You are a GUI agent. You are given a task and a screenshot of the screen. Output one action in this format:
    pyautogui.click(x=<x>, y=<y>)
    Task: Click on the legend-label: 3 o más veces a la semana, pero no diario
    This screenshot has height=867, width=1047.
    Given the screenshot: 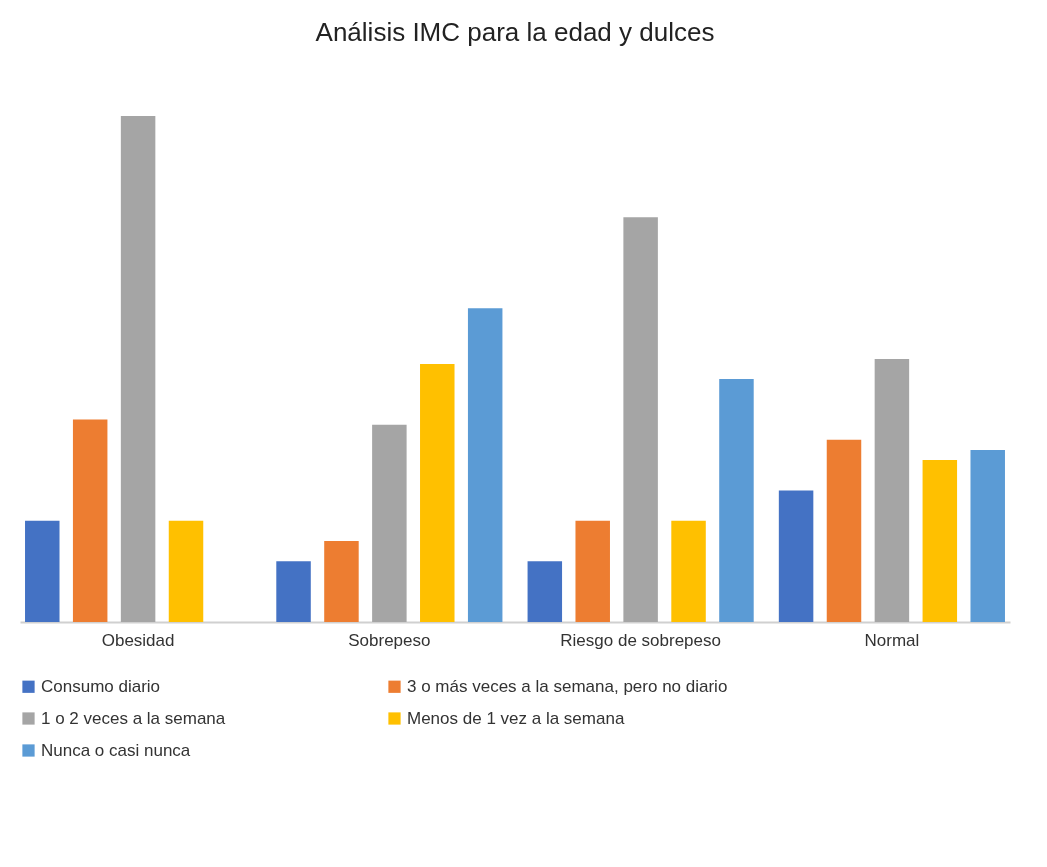 What is the action you would take?
    pyautogui.click(x=567, y=686)
    